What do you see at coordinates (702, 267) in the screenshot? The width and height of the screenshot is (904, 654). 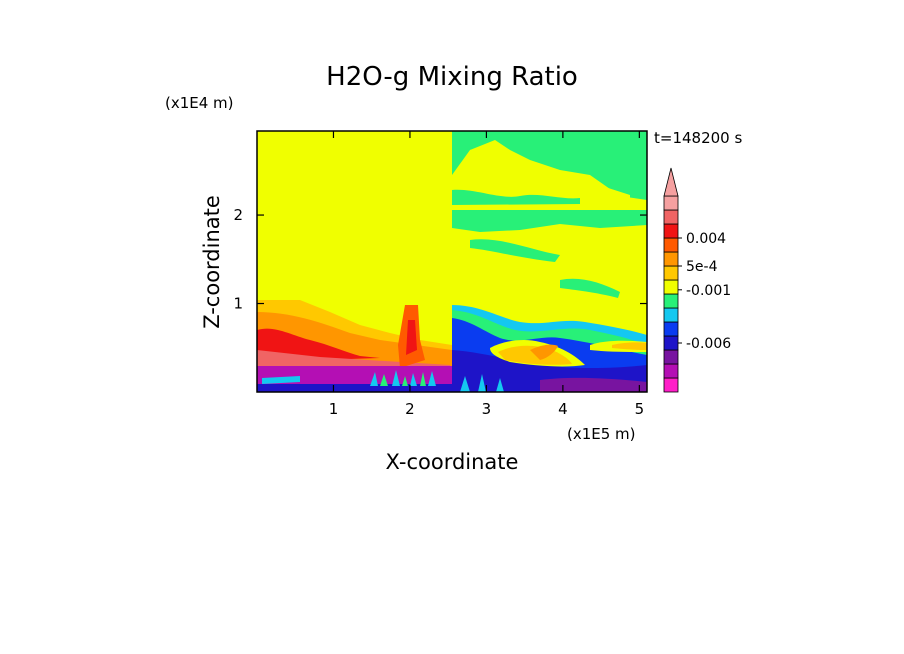 I see `colorbar-label: 5e-4` at bounding box center [702, 267].